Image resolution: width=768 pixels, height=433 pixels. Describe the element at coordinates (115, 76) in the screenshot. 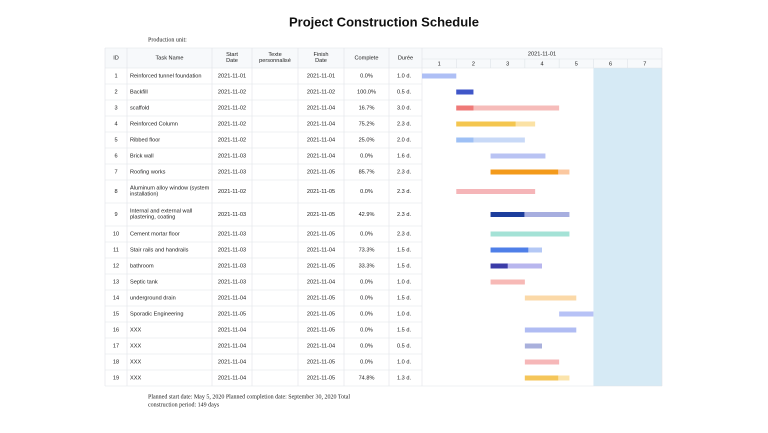

I see `row-id: 1` at that location.